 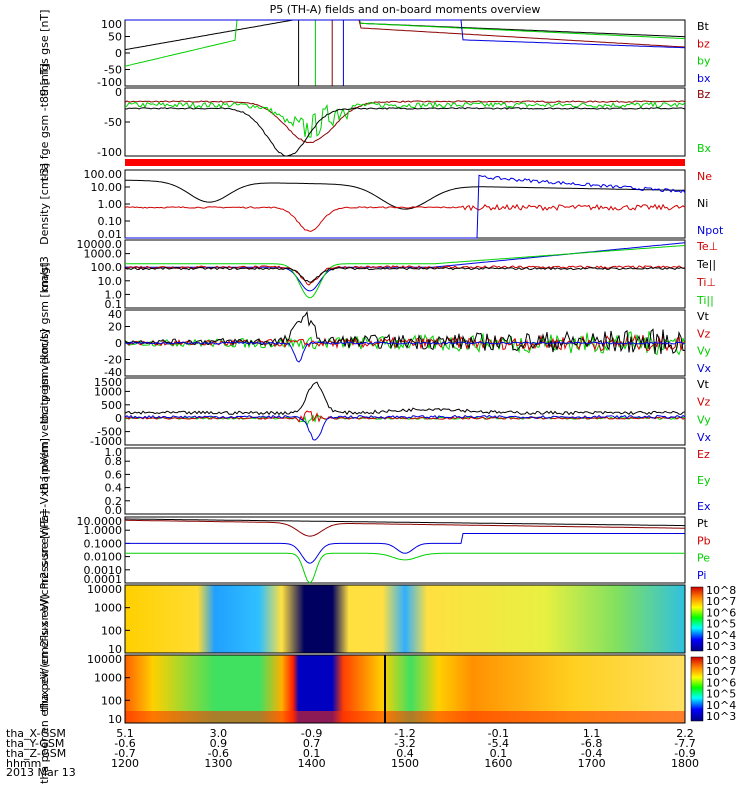 I want to click on y-tick-label: 10.0, so click(x=110, y=281).